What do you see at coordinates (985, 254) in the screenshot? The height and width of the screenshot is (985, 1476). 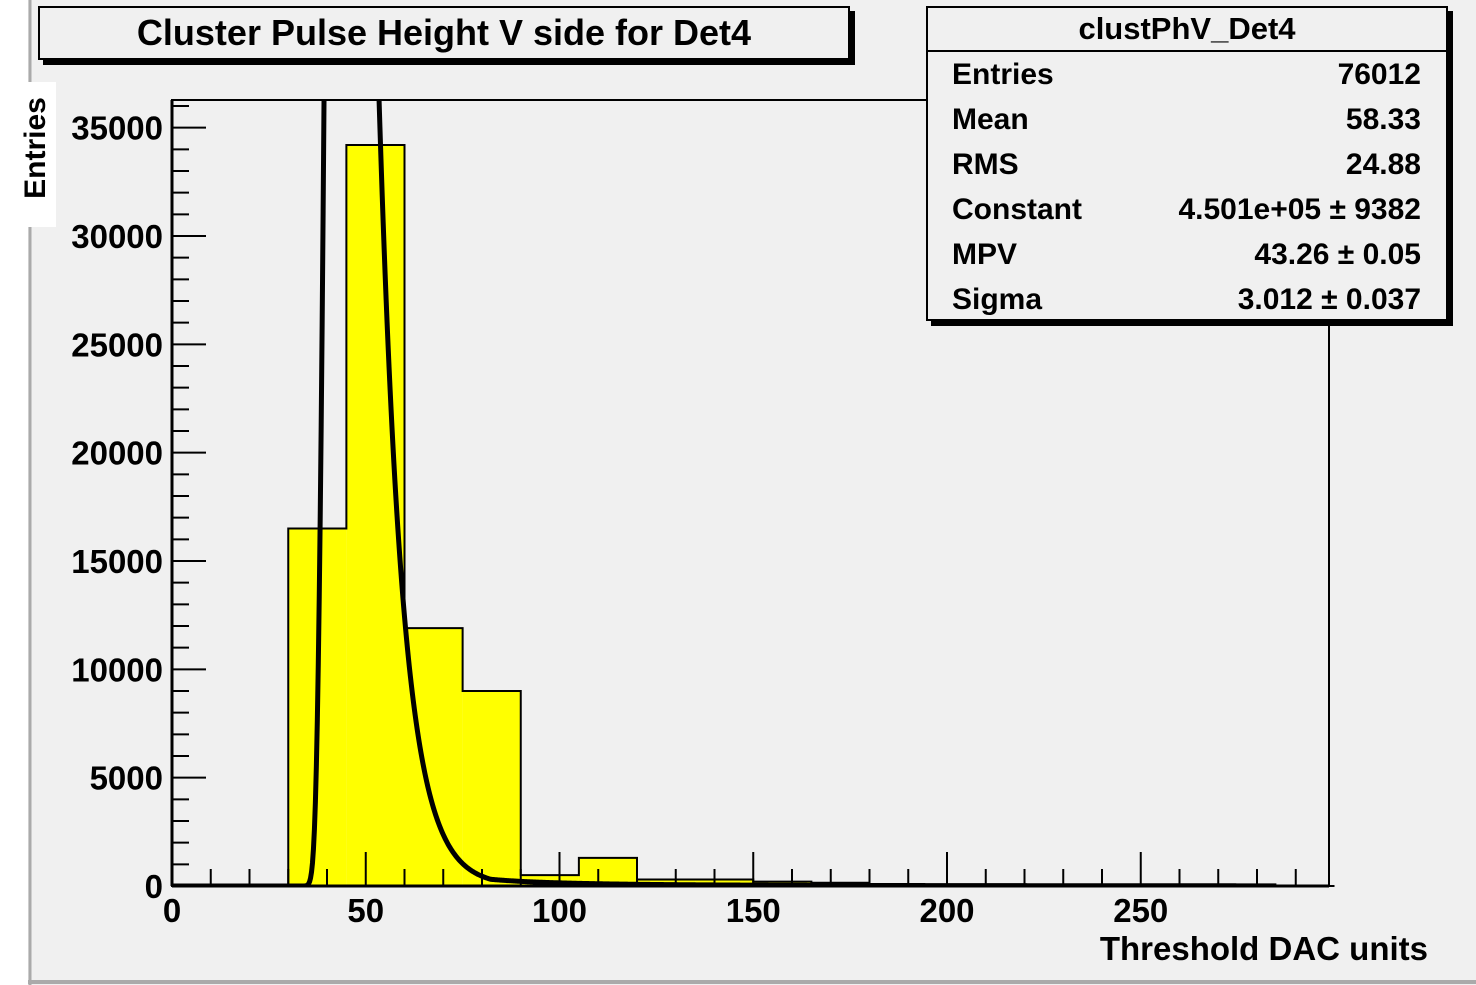 I see `stats-label: MPV` at bounding box center [985, 254].